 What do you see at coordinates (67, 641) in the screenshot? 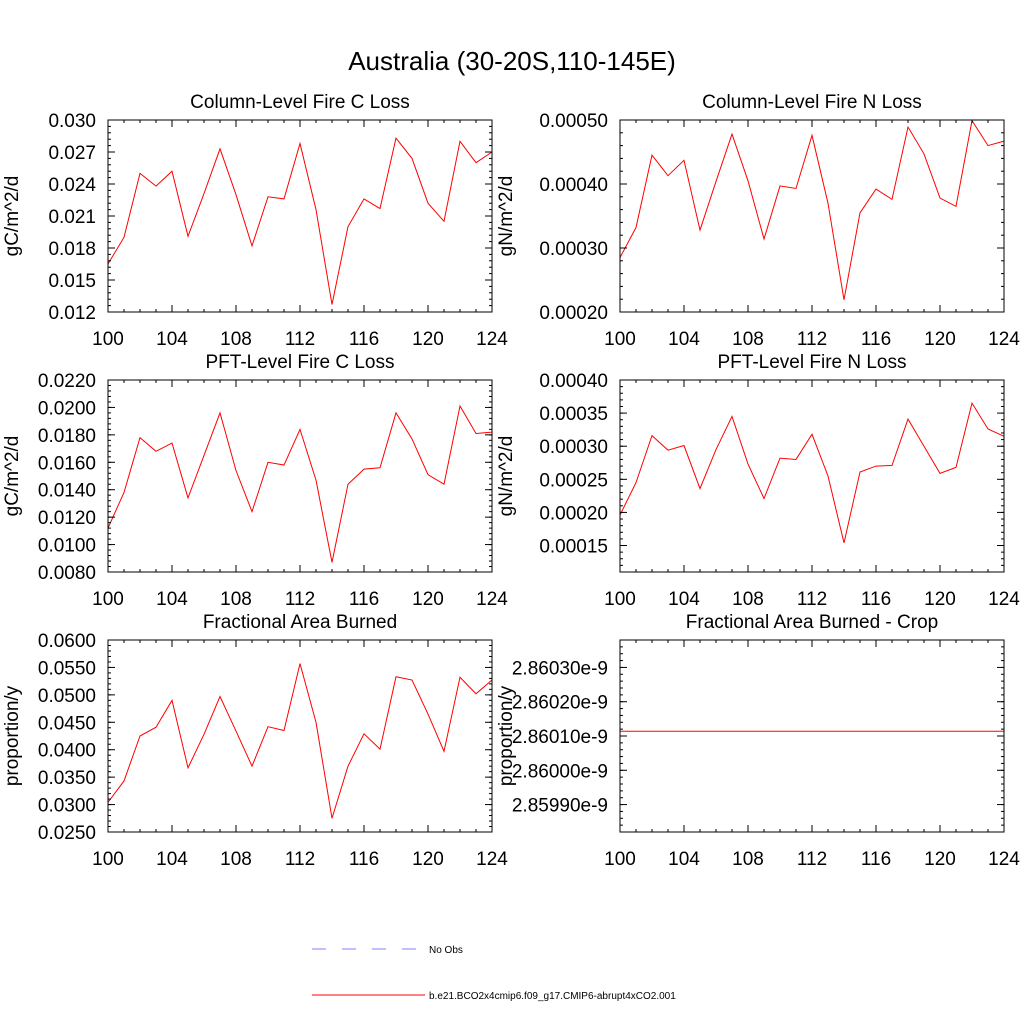
I see `y-tick-label: 0.0600` at bounding box center [67, 641].